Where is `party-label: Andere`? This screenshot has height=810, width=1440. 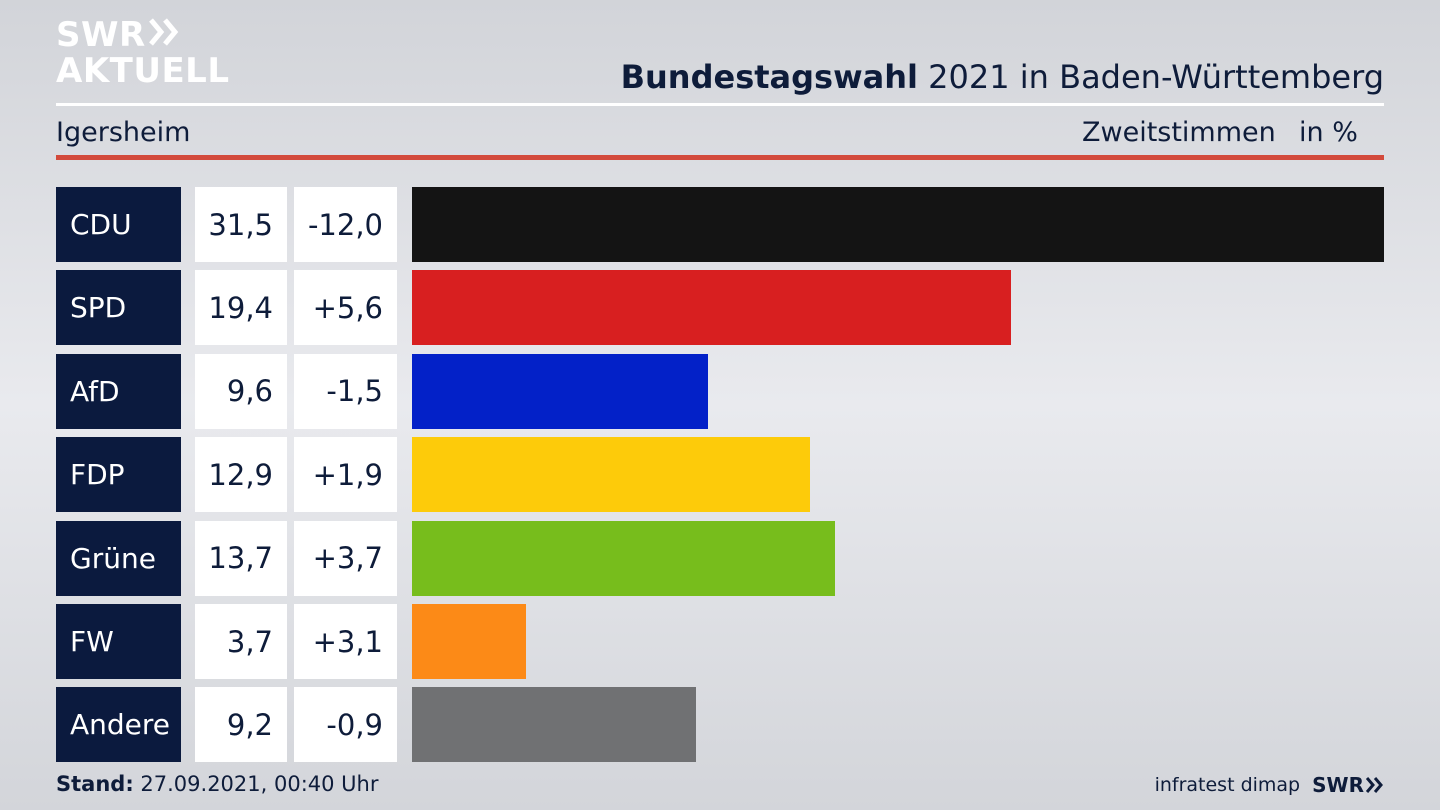 party-label: Andere is located at coordinates (118, 725).